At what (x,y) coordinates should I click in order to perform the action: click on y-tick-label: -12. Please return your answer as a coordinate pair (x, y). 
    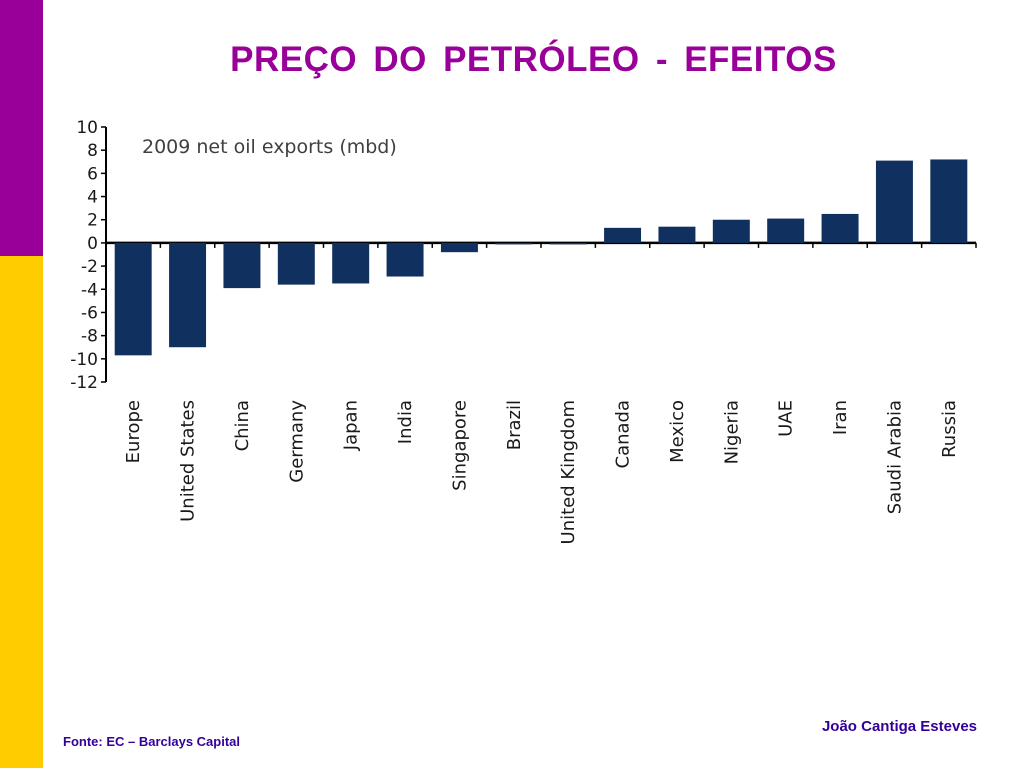
    Looking at the image, I should click on (84, 383).